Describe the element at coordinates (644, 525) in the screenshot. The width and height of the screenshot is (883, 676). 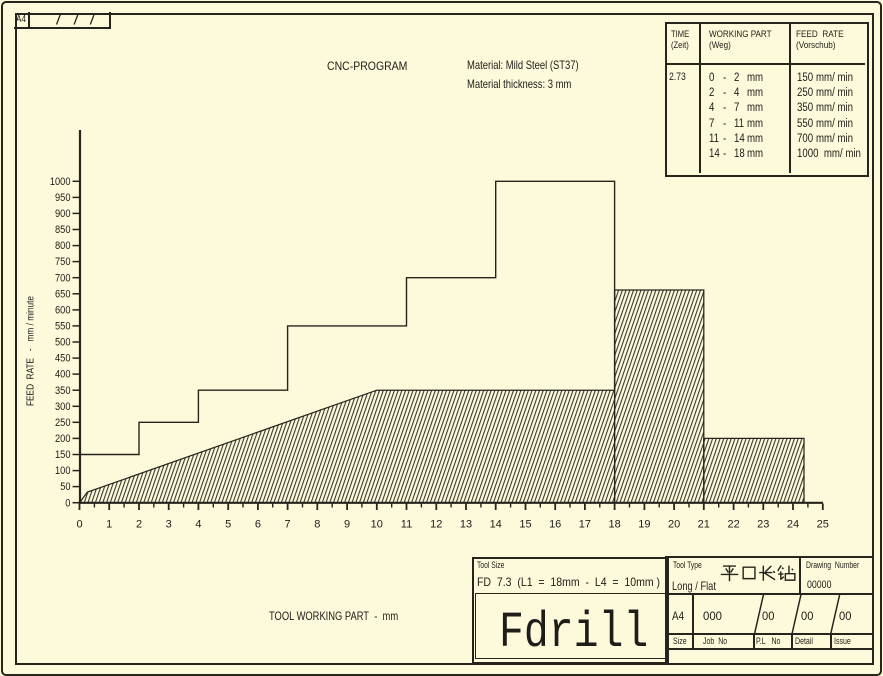
I see `svg-text: 19` at that location.